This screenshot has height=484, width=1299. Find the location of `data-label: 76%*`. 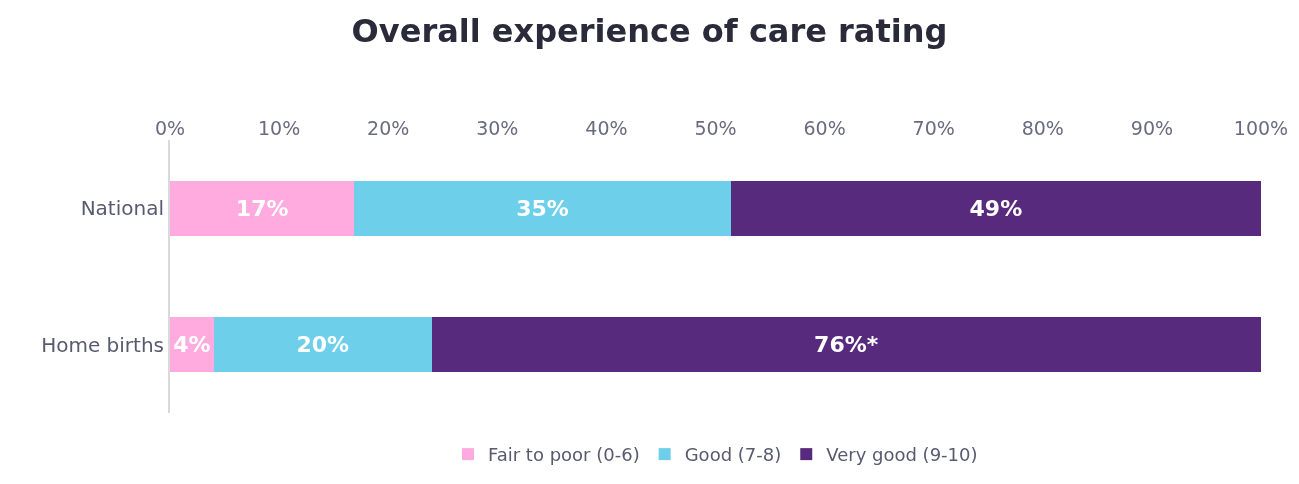

data-label: 76%* is located at coordinates (846, 345).